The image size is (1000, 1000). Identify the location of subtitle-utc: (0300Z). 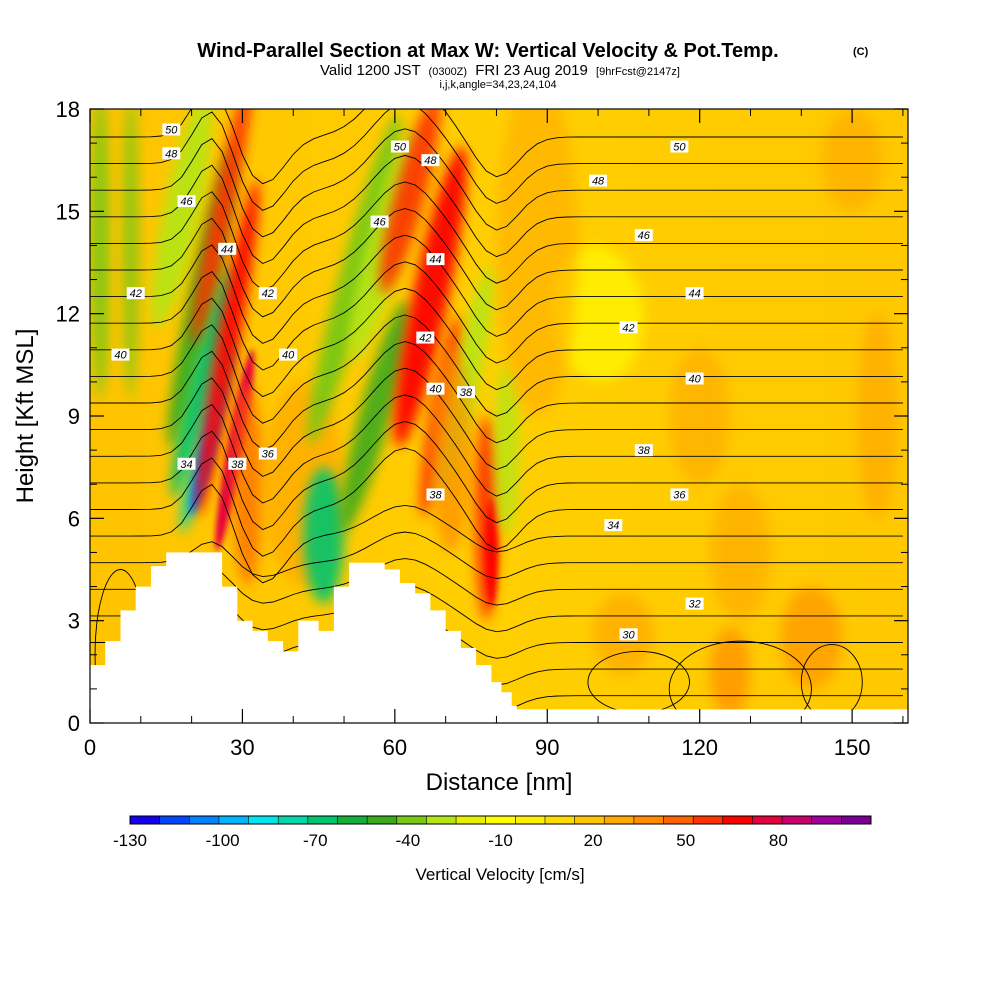
(448, 72).